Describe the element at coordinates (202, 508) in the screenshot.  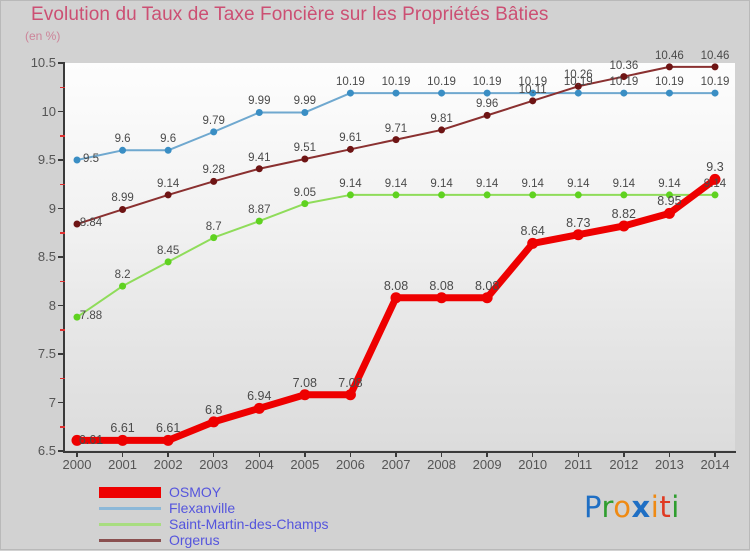
I see `legend-label: Flexanville` at that location.